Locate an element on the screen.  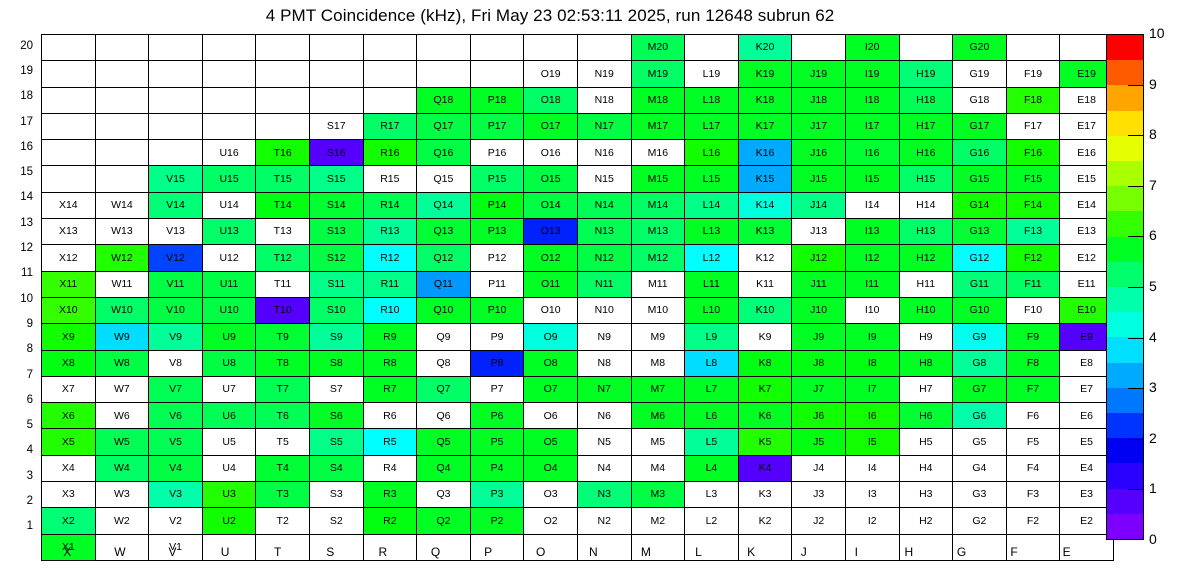
heatmap-cell-J18: J18 is located at coordinates (818, 100).